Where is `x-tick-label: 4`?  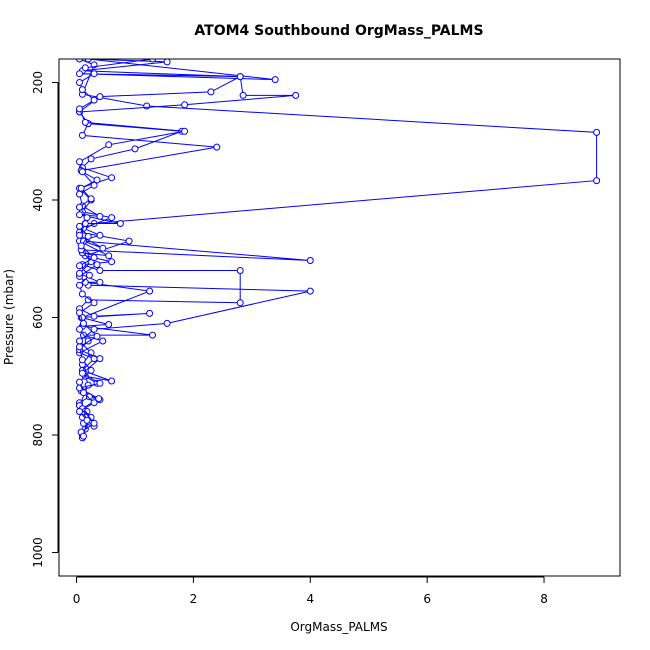
x-tick-label: 4 is located at coordinates (310, 599).